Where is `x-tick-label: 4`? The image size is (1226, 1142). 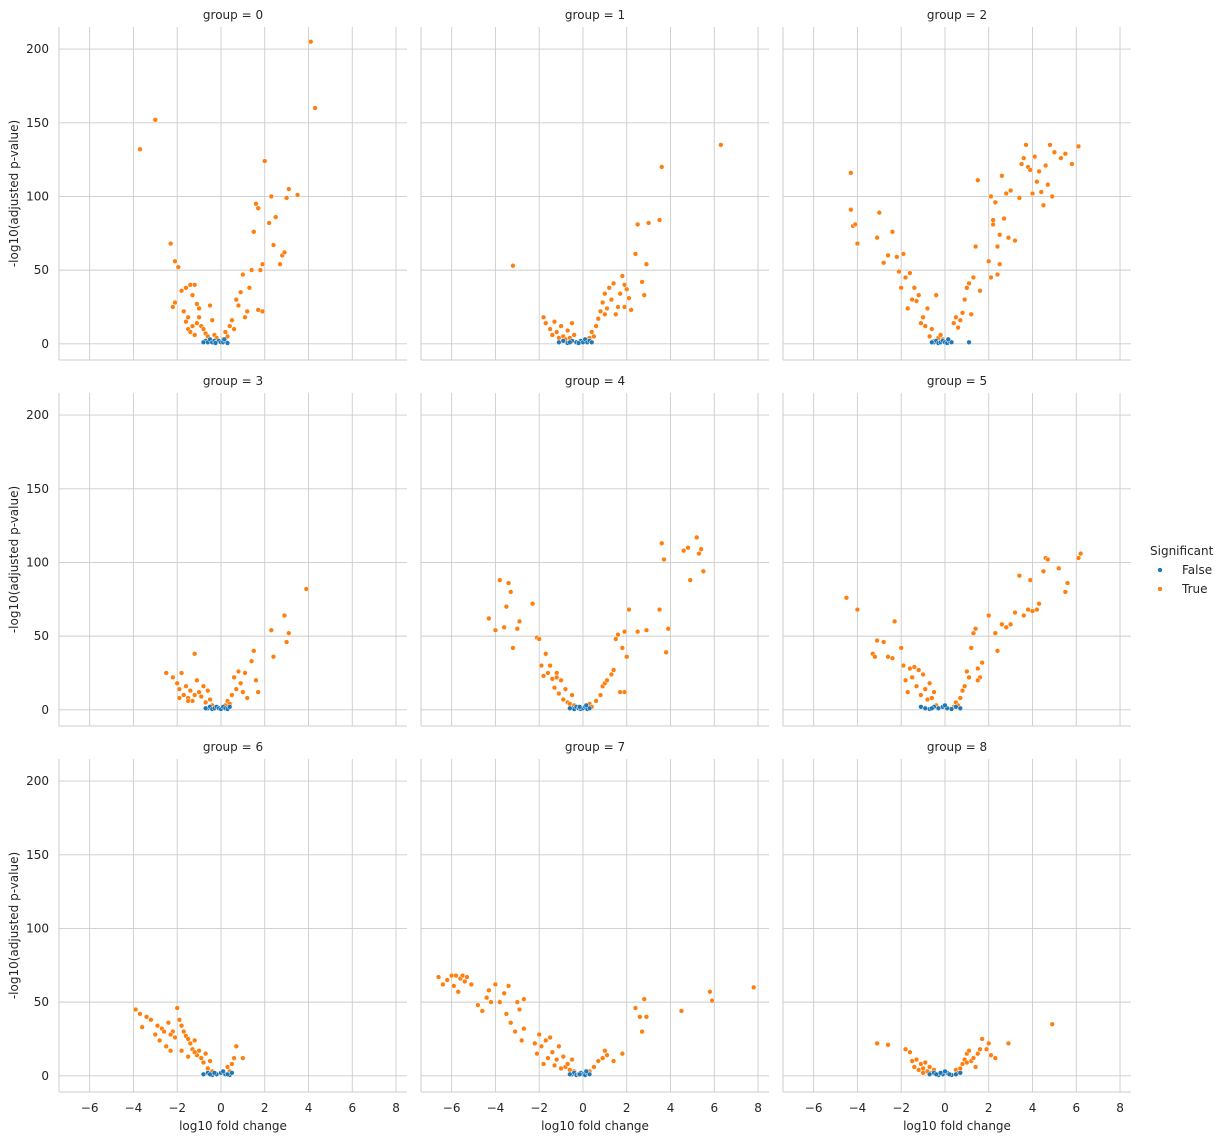
x-tick-label: 4 is located at coordinates (309, 1108).